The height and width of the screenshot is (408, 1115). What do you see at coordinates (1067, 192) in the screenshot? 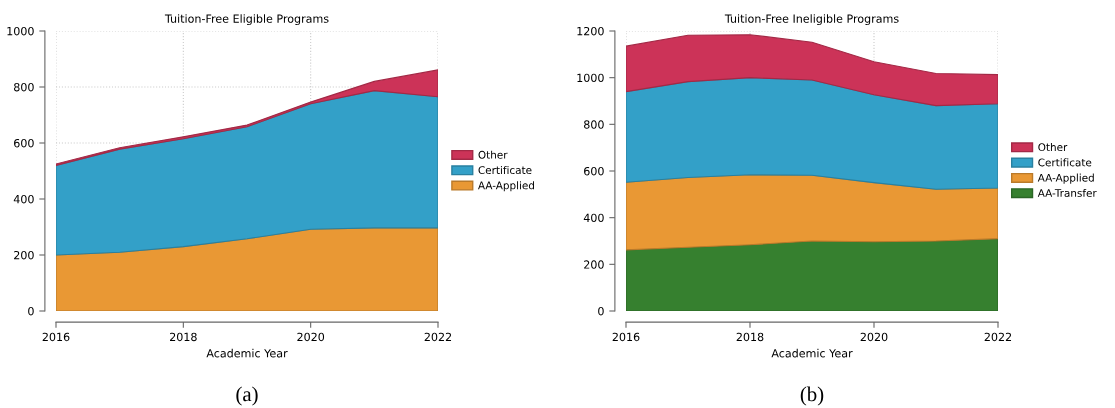
I see `legend-label: AA-Transfer` at bounding box center [1067, 192].